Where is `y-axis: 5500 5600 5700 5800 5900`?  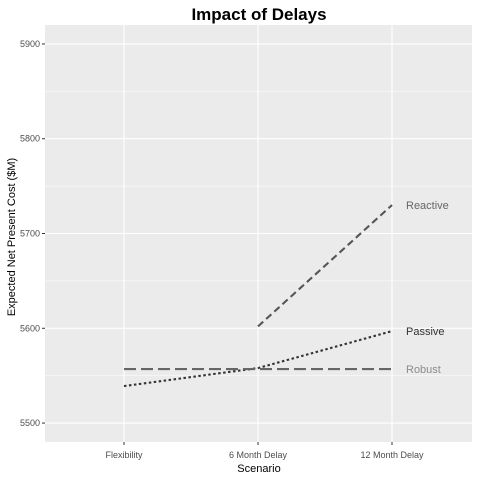 y-axis: 5500 5600 5700 5800 5900 is located at coordinates (32, 233).